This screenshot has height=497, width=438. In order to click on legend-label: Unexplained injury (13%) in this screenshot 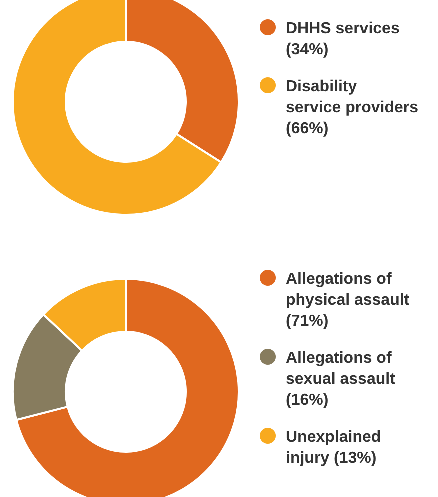, I will do `click(334, 448)`.